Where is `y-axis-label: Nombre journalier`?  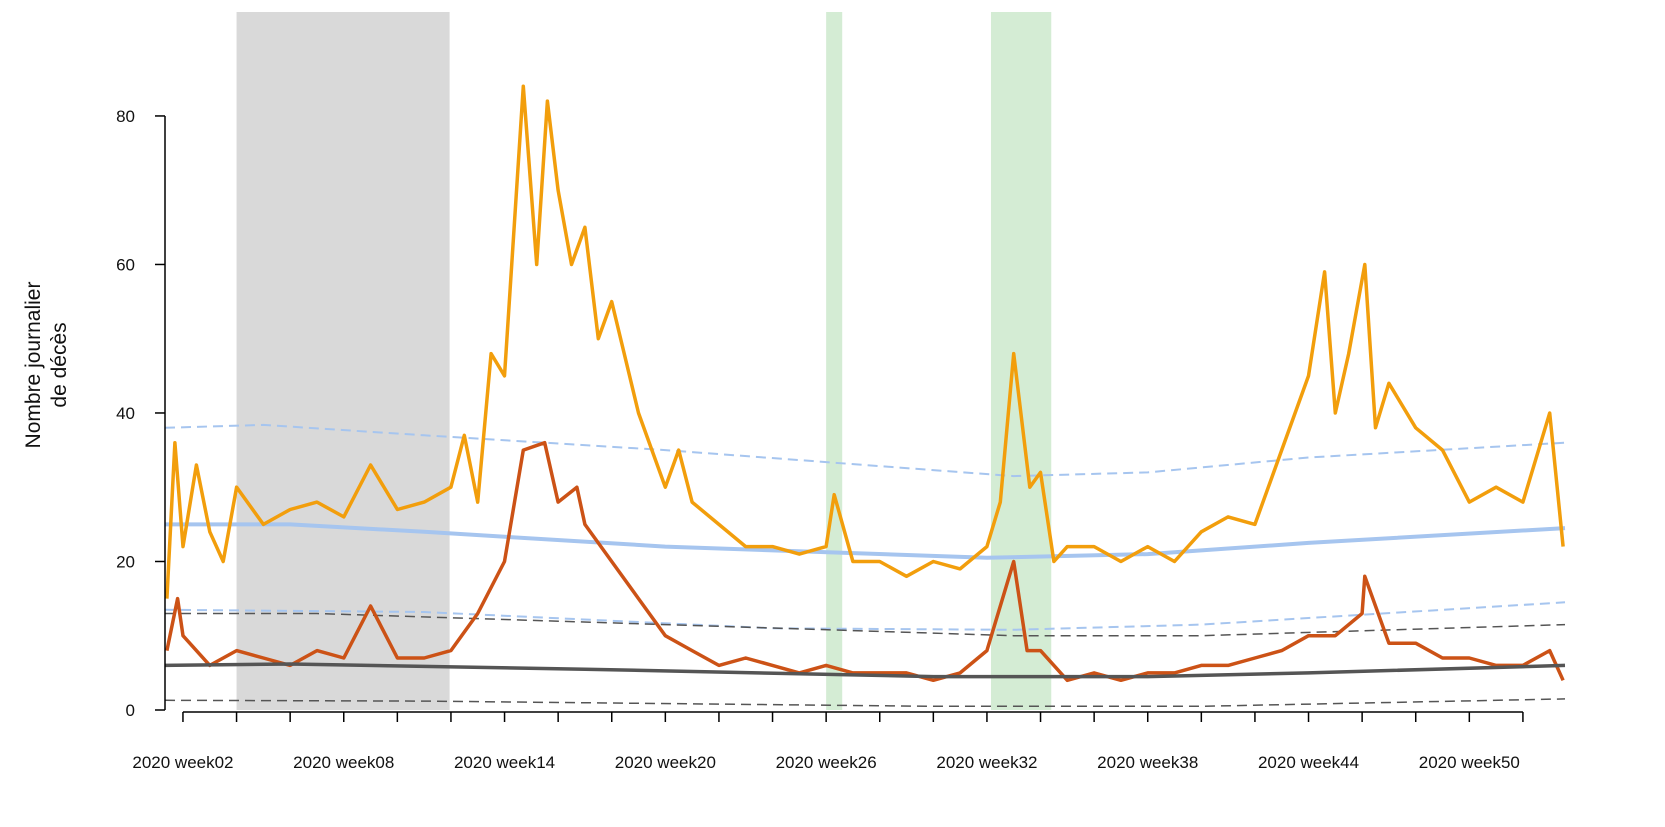
y-axis-label: Nombre journalier is located at coordinates (33, 365).